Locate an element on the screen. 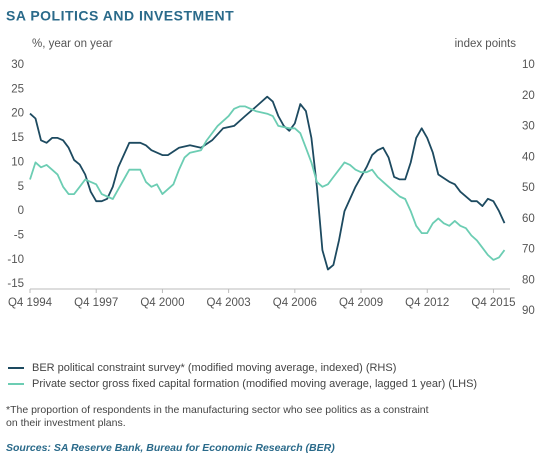 The image size is (550, 462). y-tick-label: 25 is located at coordinates (17, 89).